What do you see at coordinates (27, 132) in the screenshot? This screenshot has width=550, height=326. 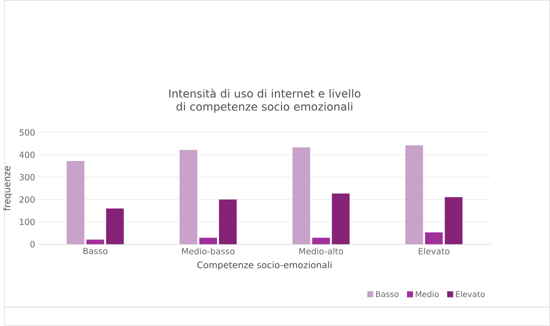 I see `y-tick-label: 500` at bounding box center [27, 132].